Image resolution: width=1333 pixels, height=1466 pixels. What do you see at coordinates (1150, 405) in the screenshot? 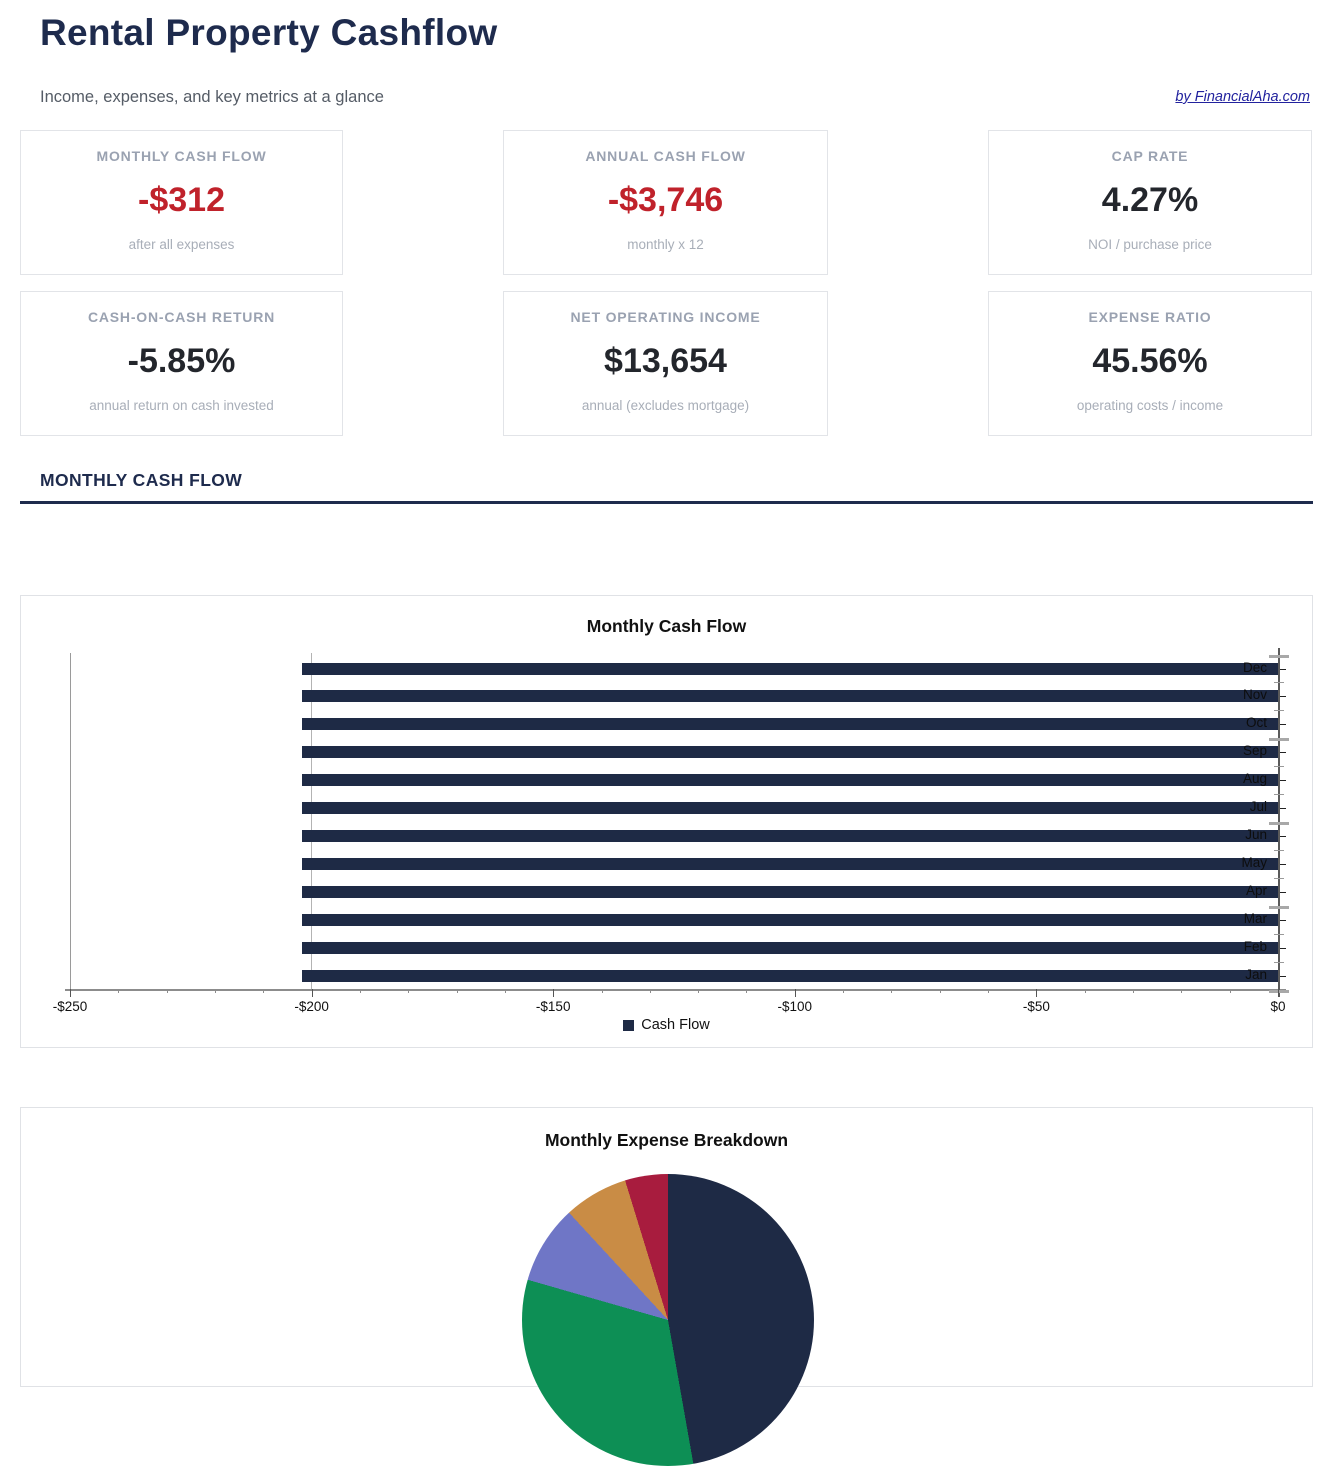
I see `metric-sub: operating costs / income` at bounding box center [1150, 405].